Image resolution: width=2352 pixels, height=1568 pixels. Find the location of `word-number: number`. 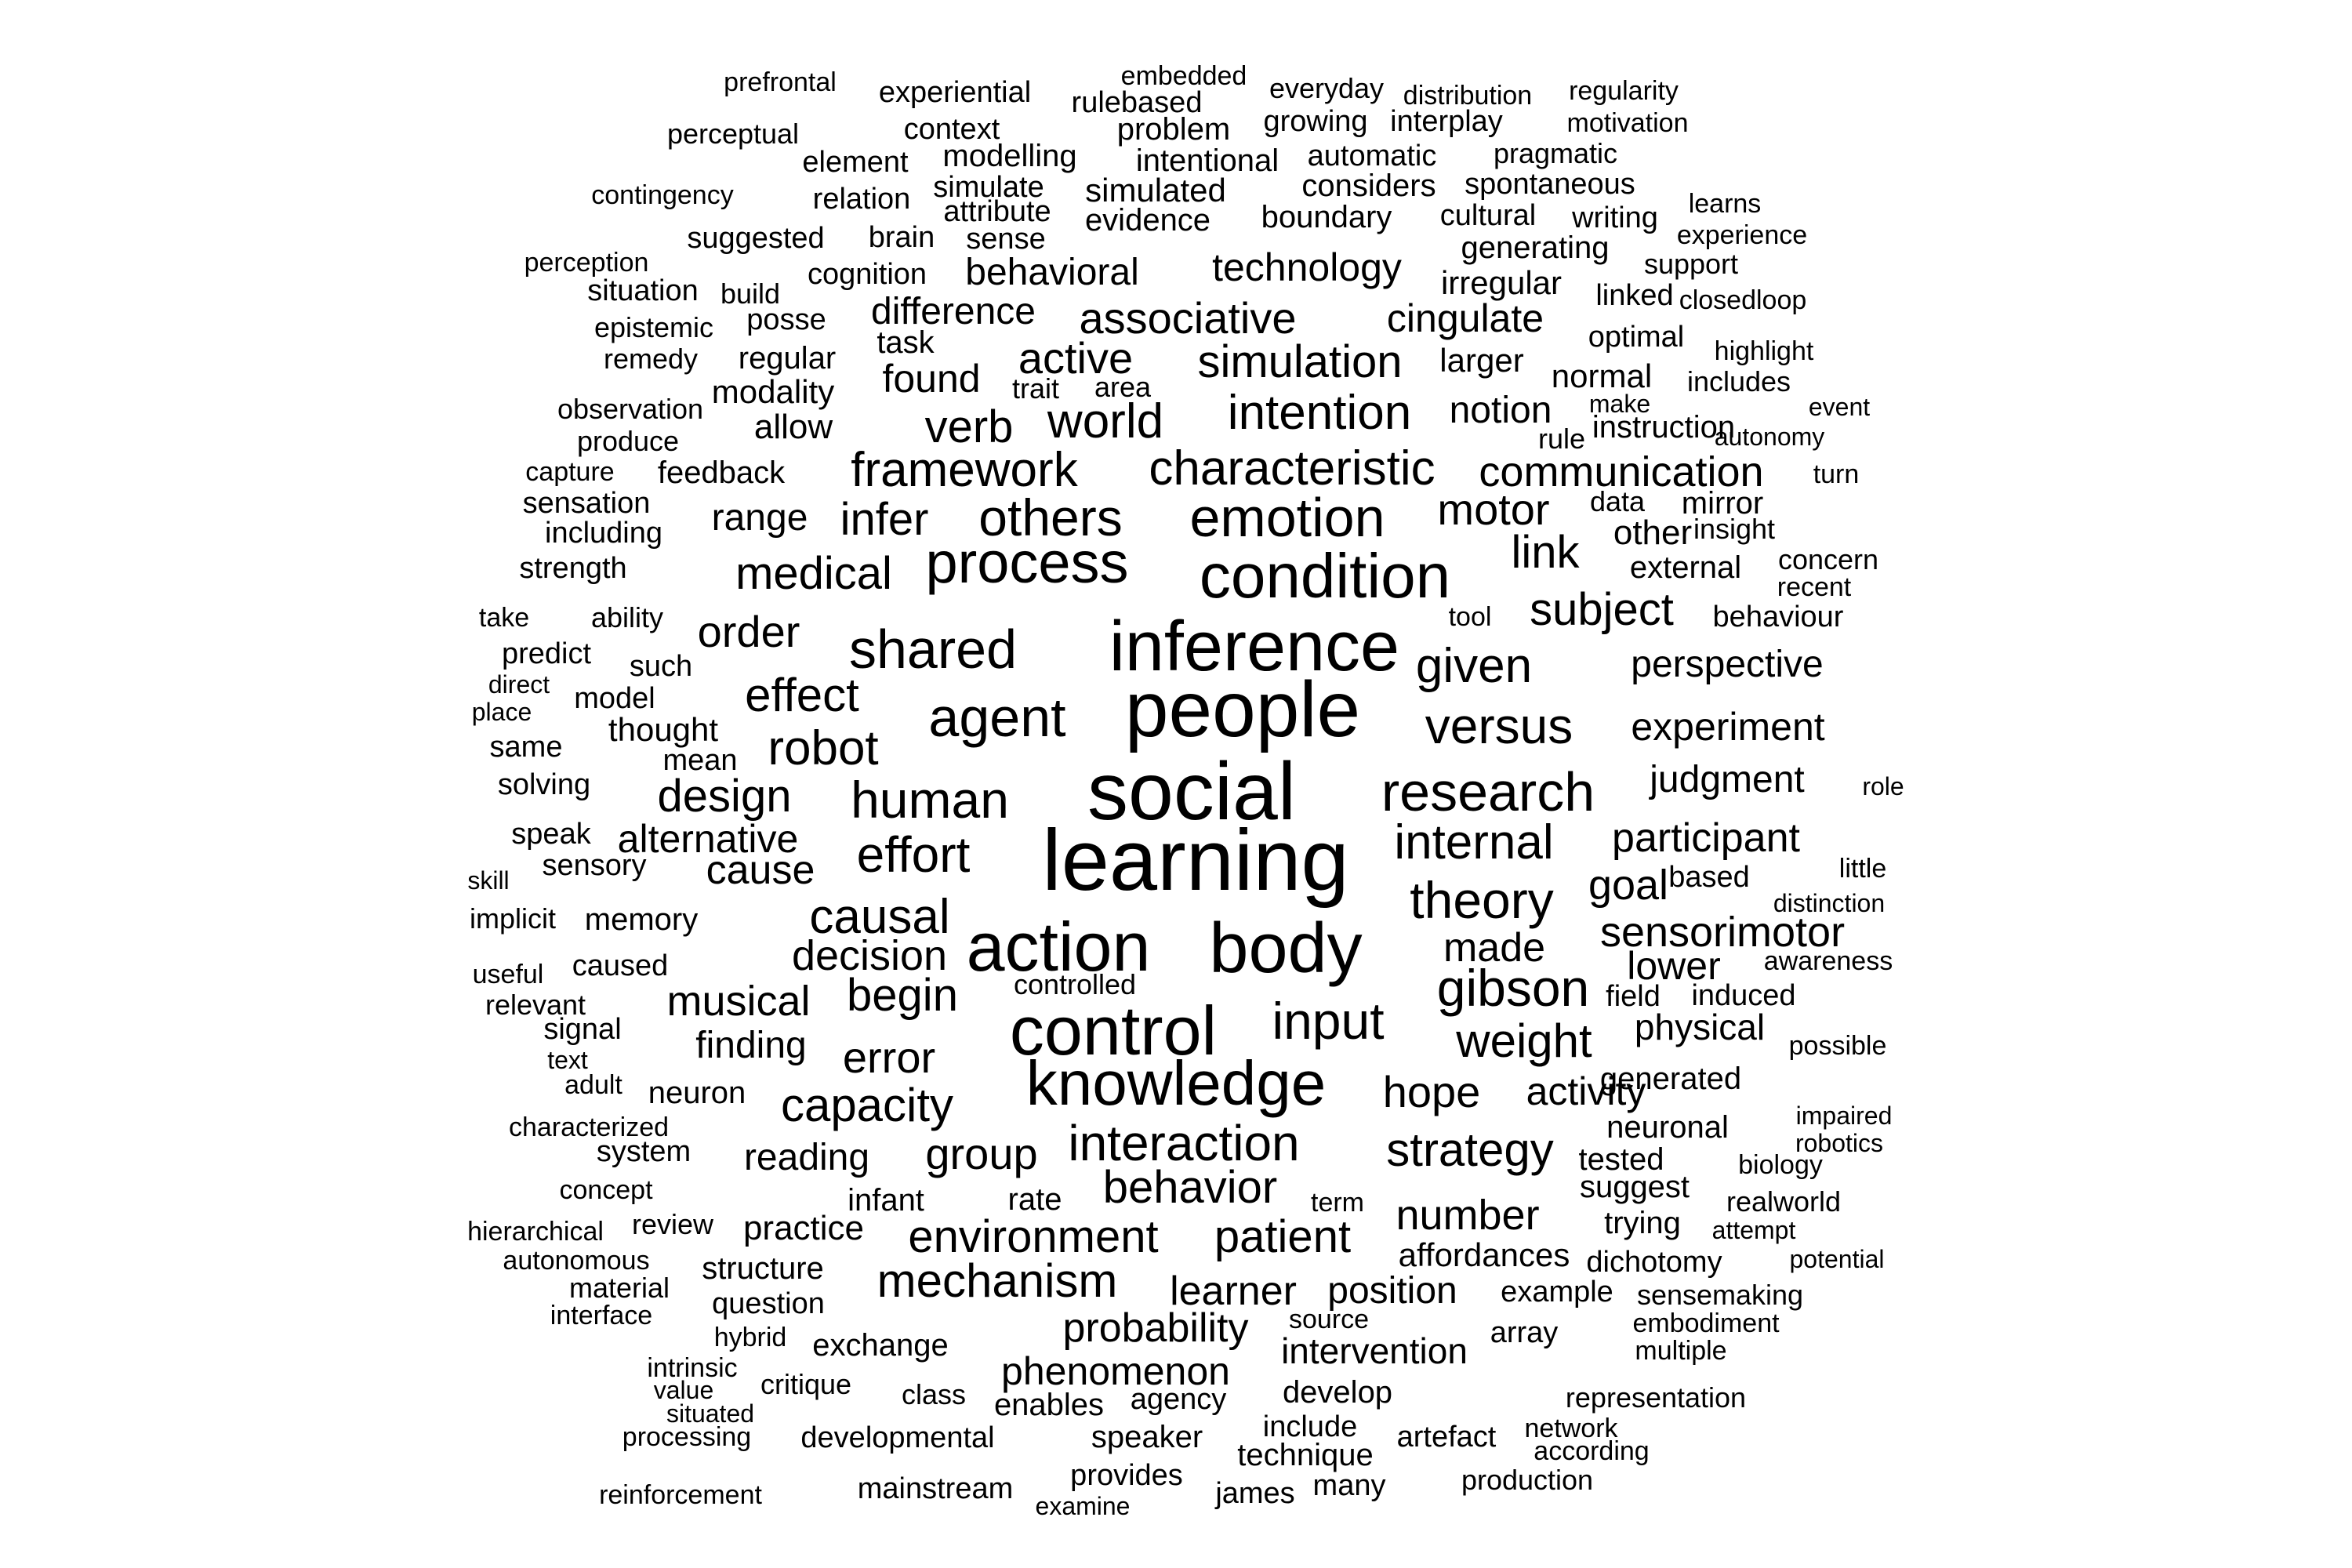

word-number: number is located at coordinates (1468, 1215).